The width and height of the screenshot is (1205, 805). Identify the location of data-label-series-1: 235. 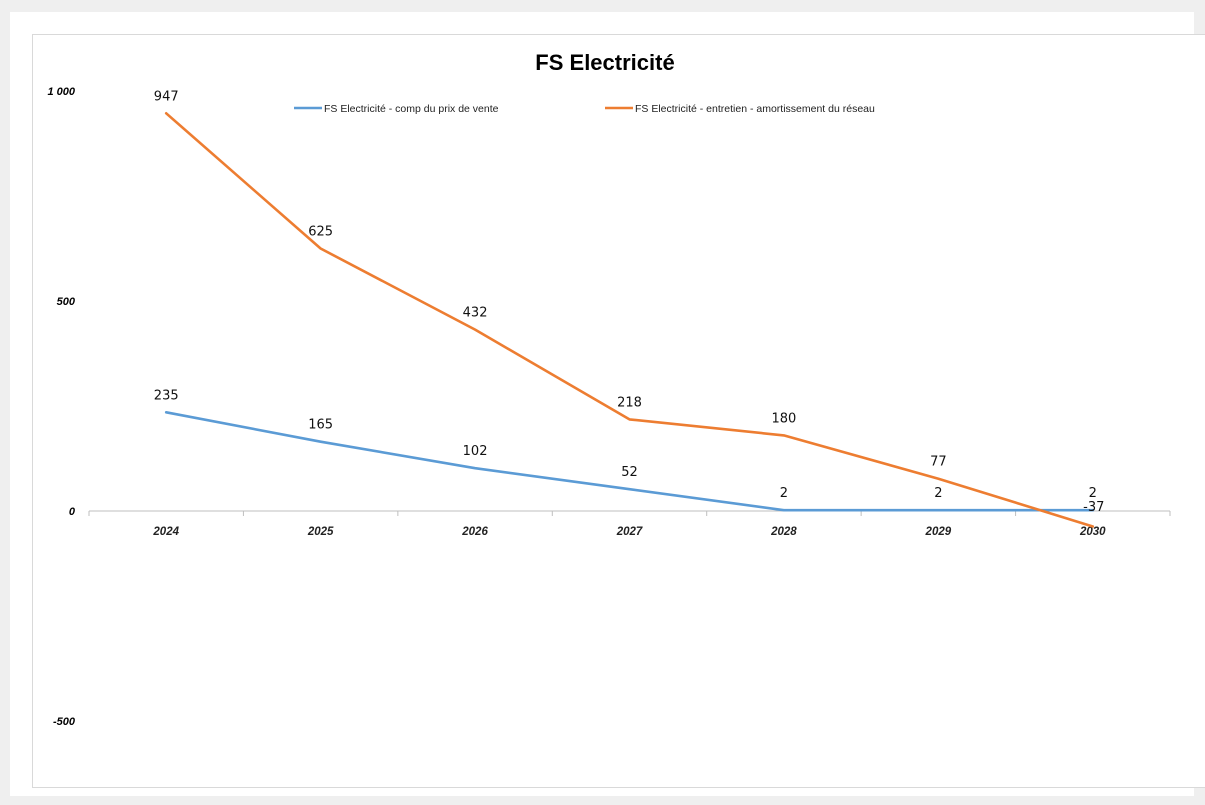
(166, 395).